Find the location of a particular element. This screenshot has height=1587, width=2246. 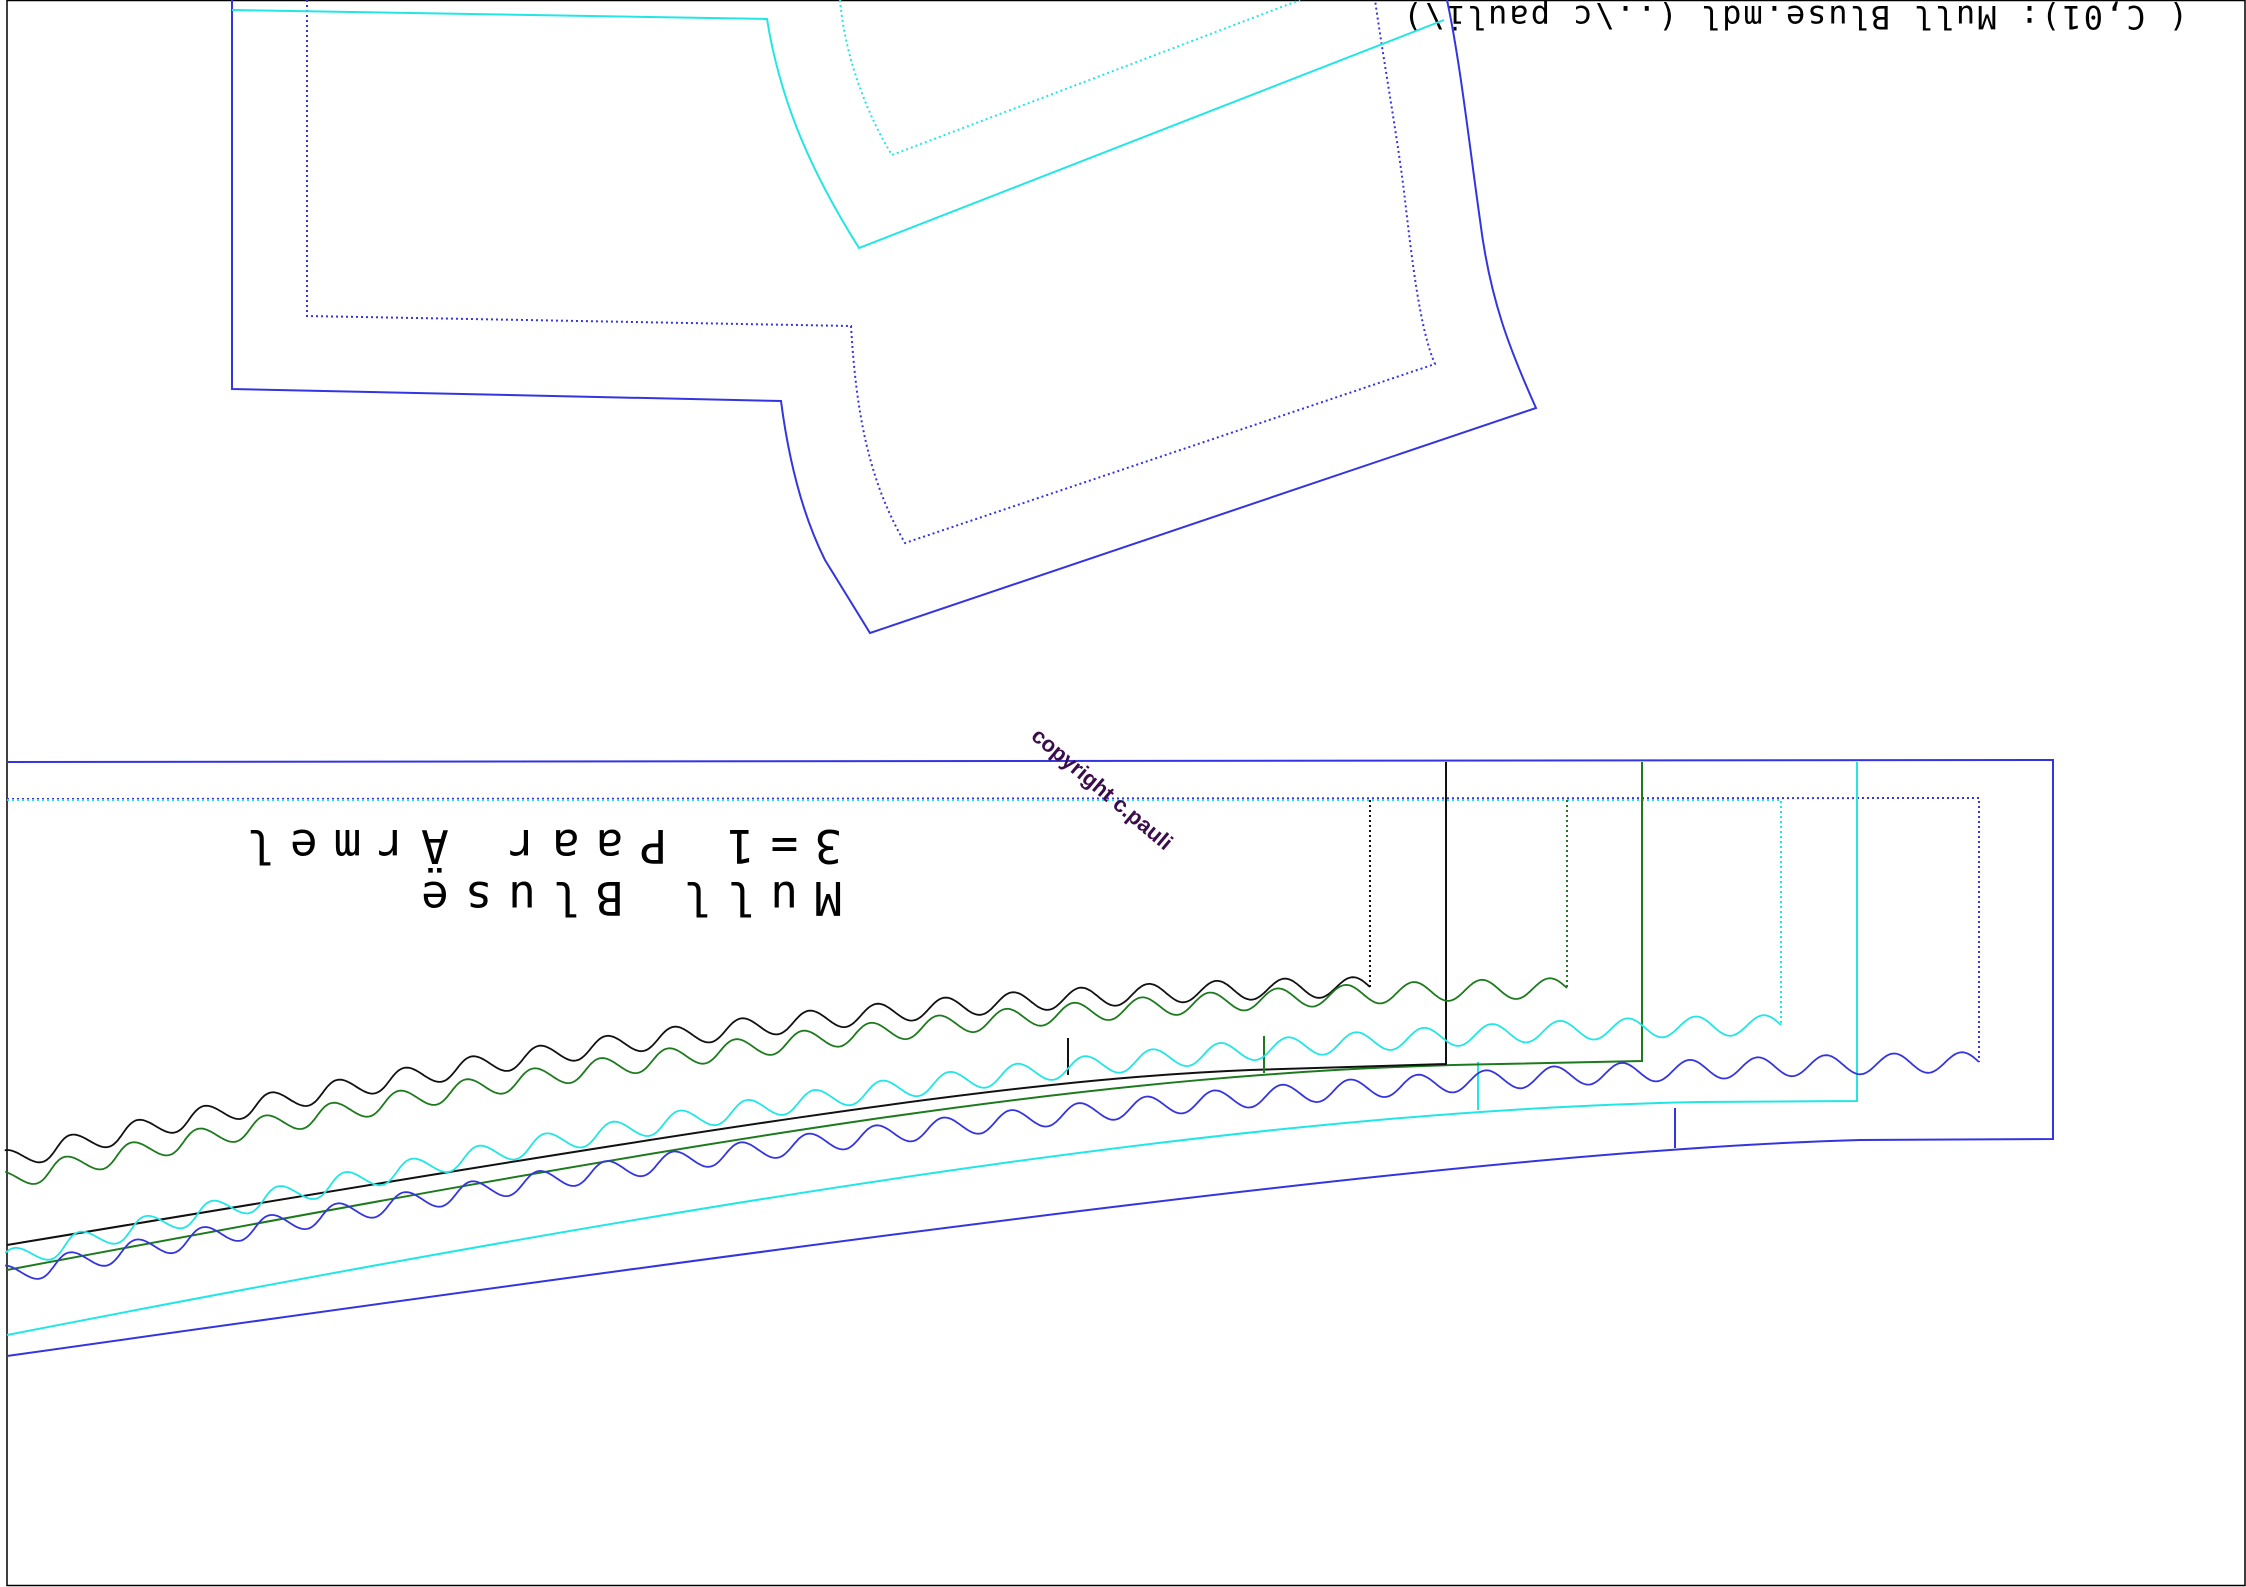

sleeve-seam-top-cyan is located at coordinates (894, 912).